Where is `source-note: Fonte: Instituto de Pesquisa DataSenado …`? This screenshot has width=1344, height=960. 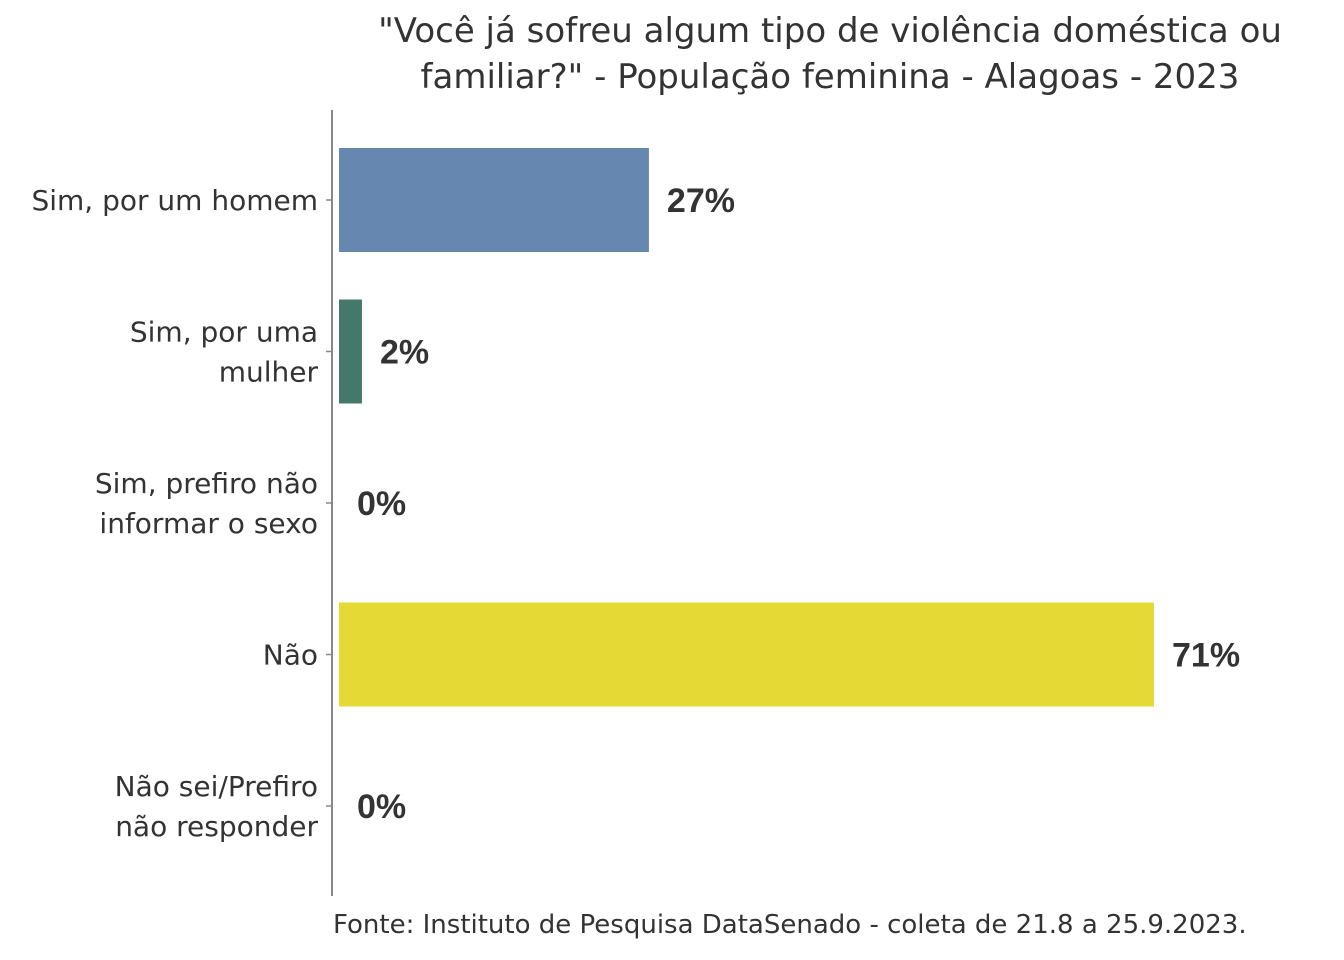
source-note: Fonte: Instituto de Pesquisa DataSenado … is located at coordinates (790, 925).